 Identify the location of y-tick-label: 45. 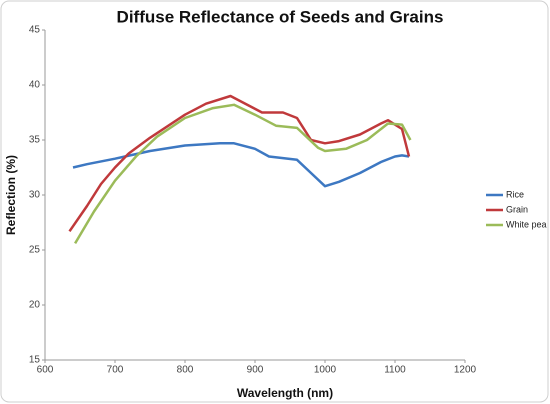
(35, 30).